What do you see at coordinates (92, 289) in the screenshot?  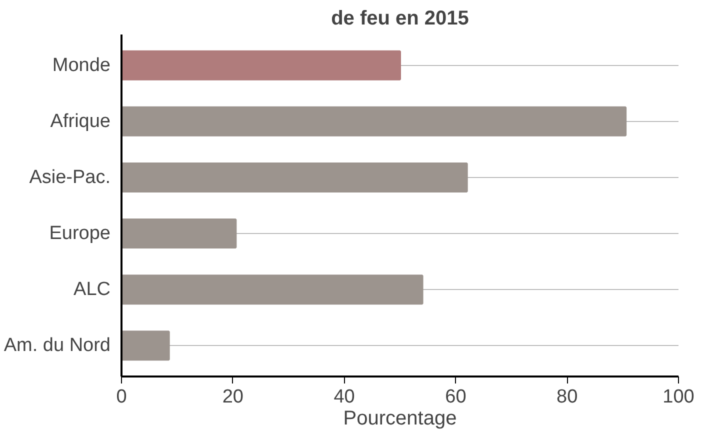 I see `y-tick-label: ALC` at bounding box center [92, 289].